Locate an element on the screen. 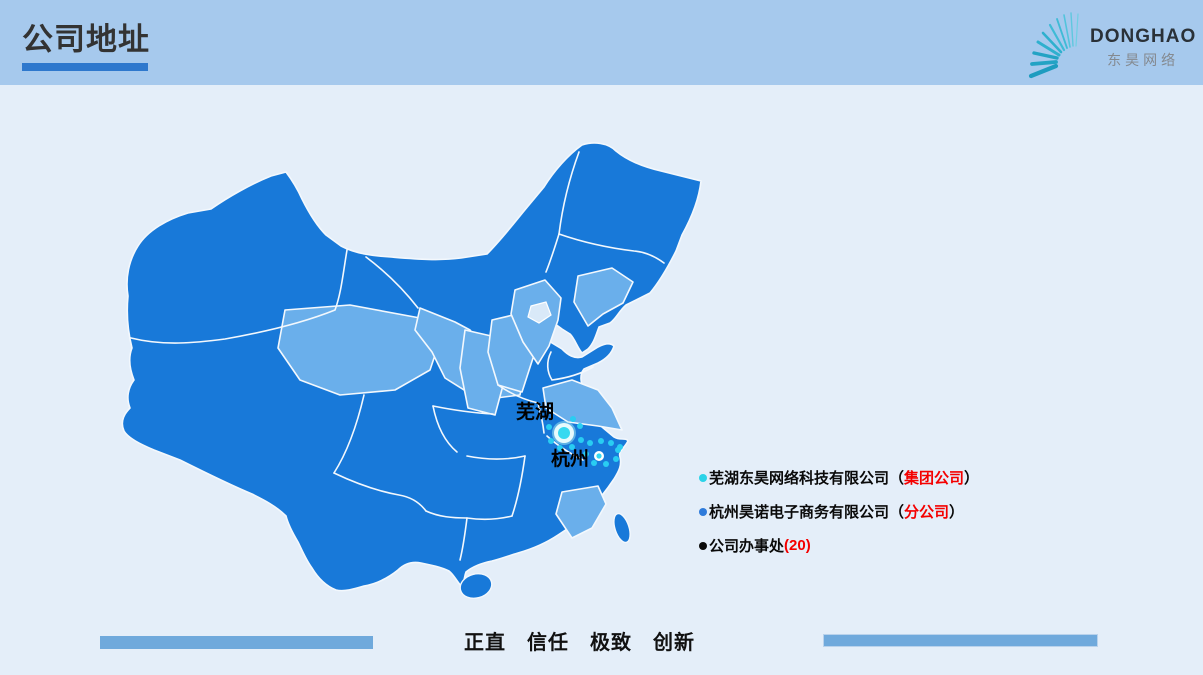  province-jiangsu is located at coordinates (582, 405).